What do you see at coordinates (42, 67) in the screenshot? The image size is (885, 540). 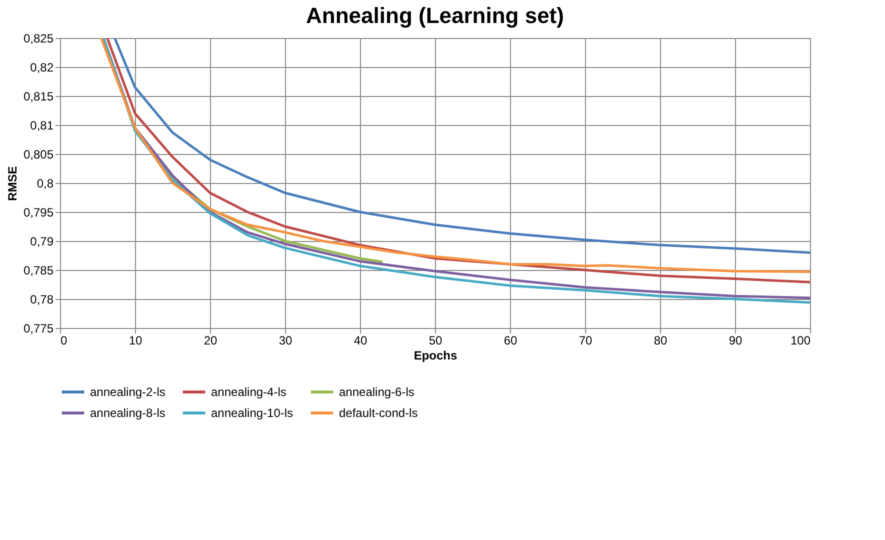 I see `y-tick-label: 0,82` at bounding box center [42, 67].